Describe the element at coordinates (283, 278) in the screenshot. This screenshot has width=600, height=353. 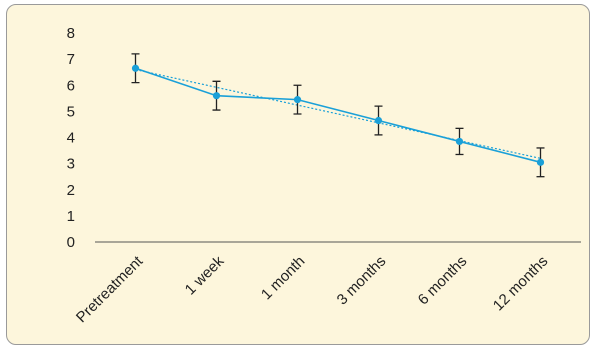
I see `x-tick-label: 1 month` at that location.